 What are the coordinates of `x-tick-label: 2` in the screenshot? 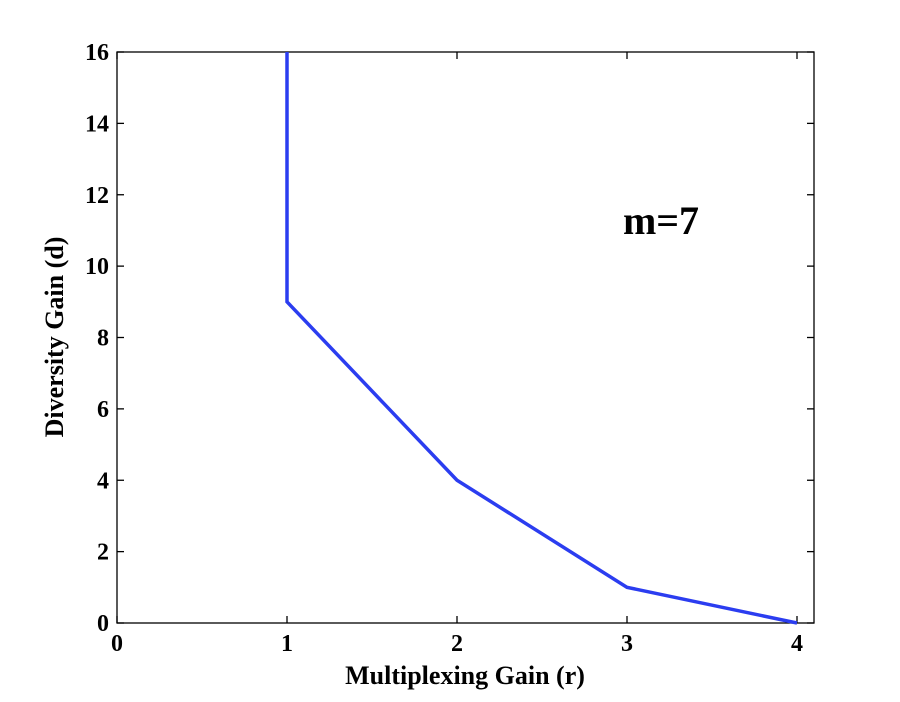 It's located at (457, 644).